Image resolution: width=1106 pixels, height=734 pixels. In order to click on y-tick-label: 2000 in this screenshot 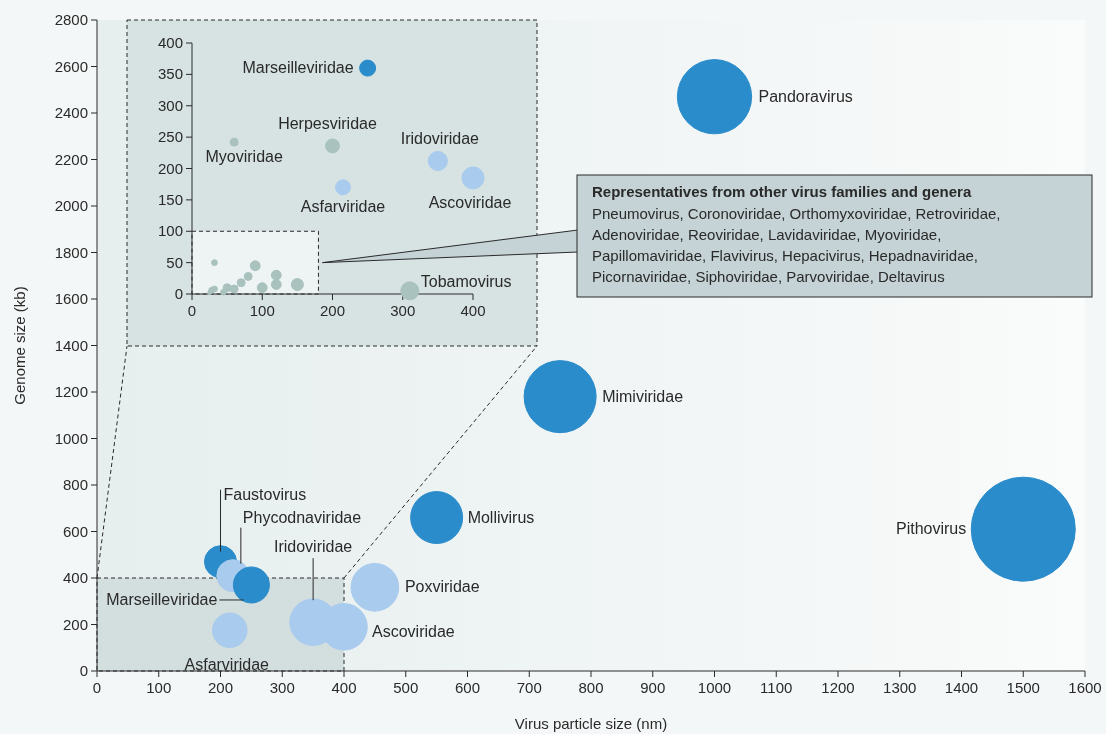, I will do `click(71, 205)`.